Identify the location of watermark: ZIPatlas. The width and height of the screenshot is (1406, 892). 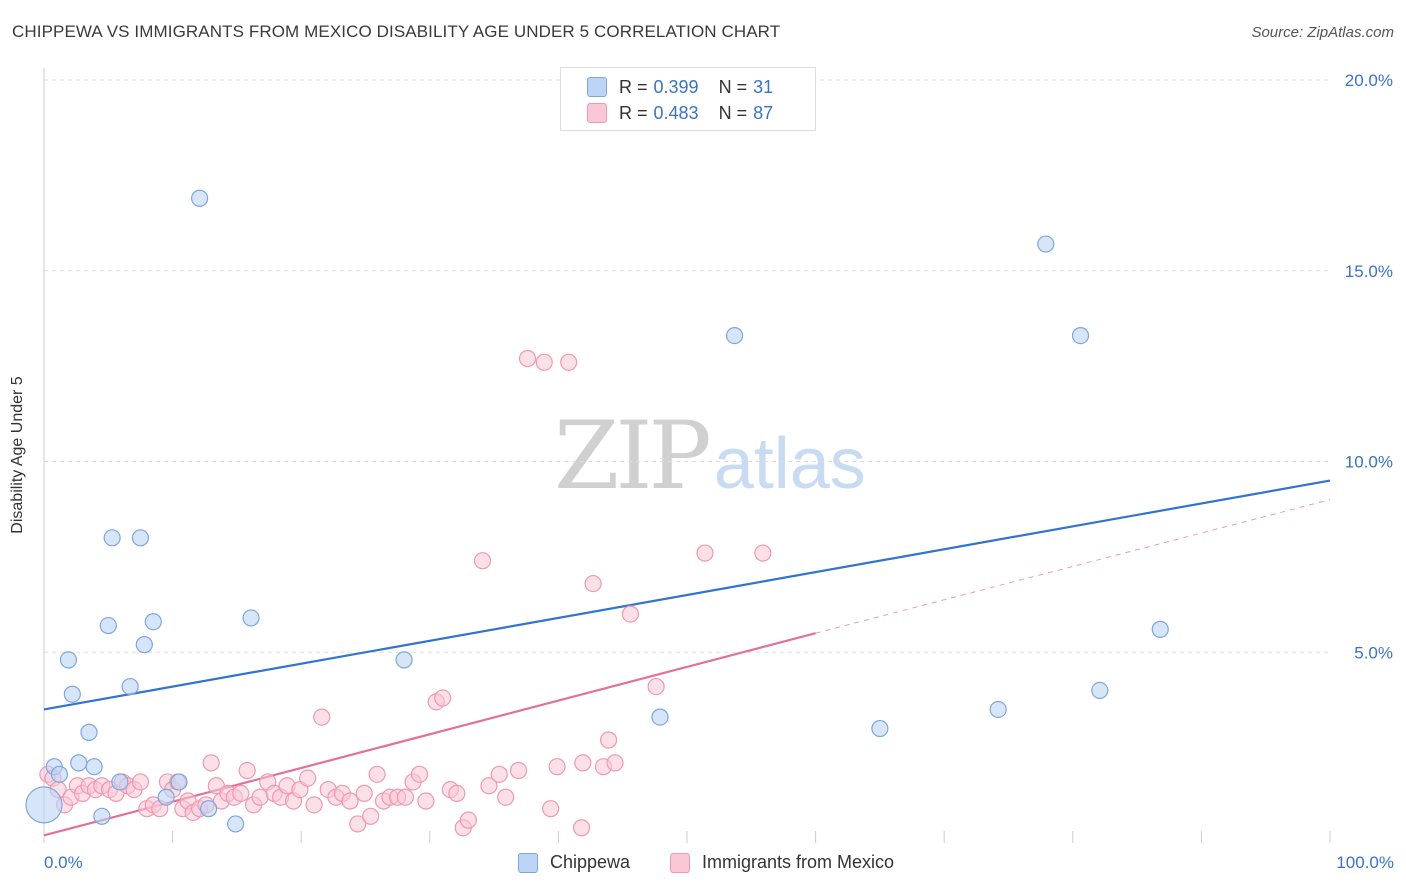
(710, 456).